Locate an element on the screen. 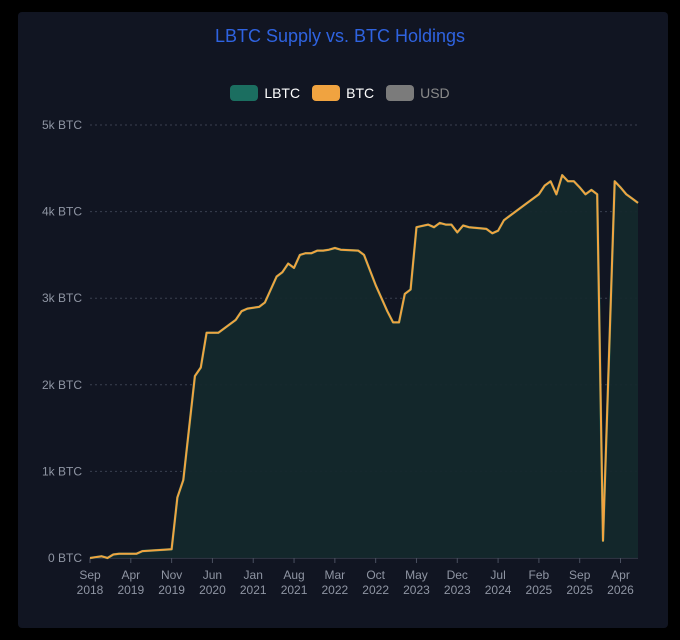 The height and width of the screenshot is (640, 680). legend-label-lbtc: LBTC is located at coordinates (282, 93).